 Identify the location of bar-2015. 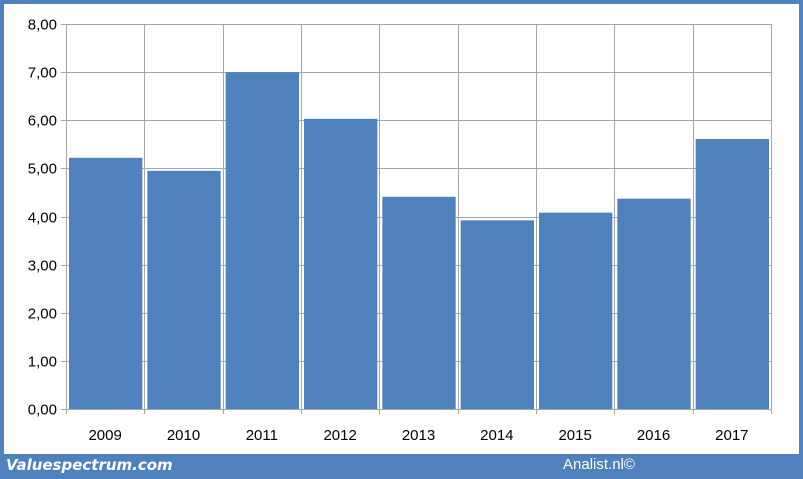
(576, 310).